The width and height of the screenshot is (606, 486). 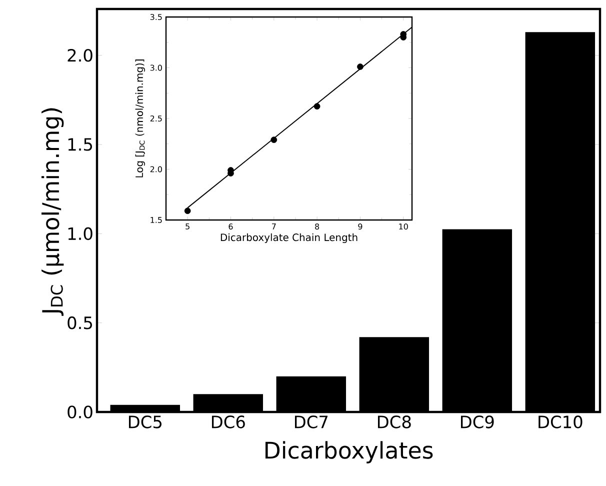 What do you see at coordinates (145, 422) in the screenshot?
I see `x-tick-label: DC5` at bounding box center [145, 422].